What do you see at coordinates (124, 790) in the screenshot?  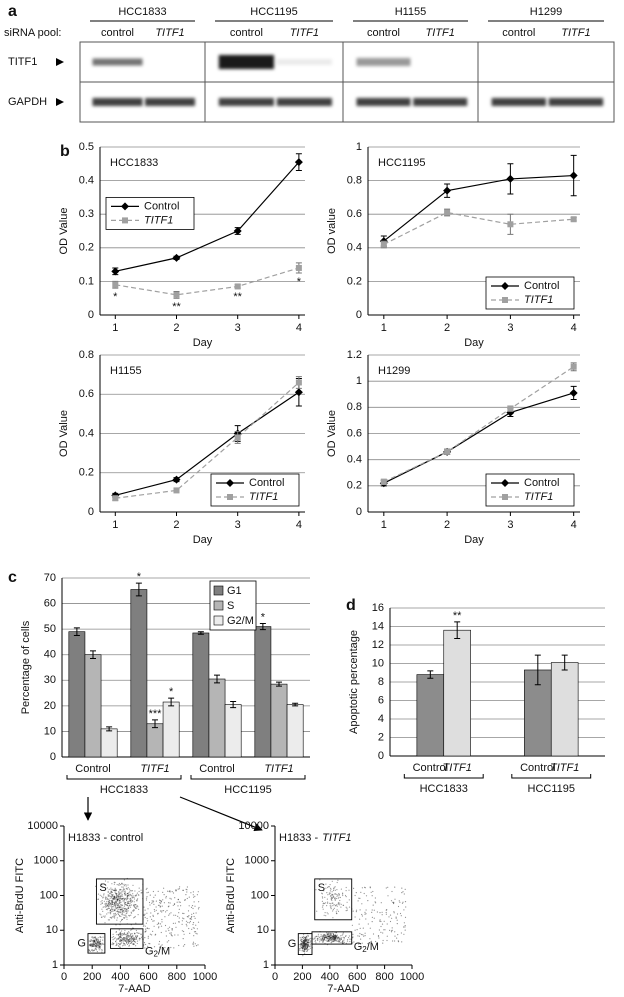 I see `group-label: HCC1833` at bounding box center [124, 790].